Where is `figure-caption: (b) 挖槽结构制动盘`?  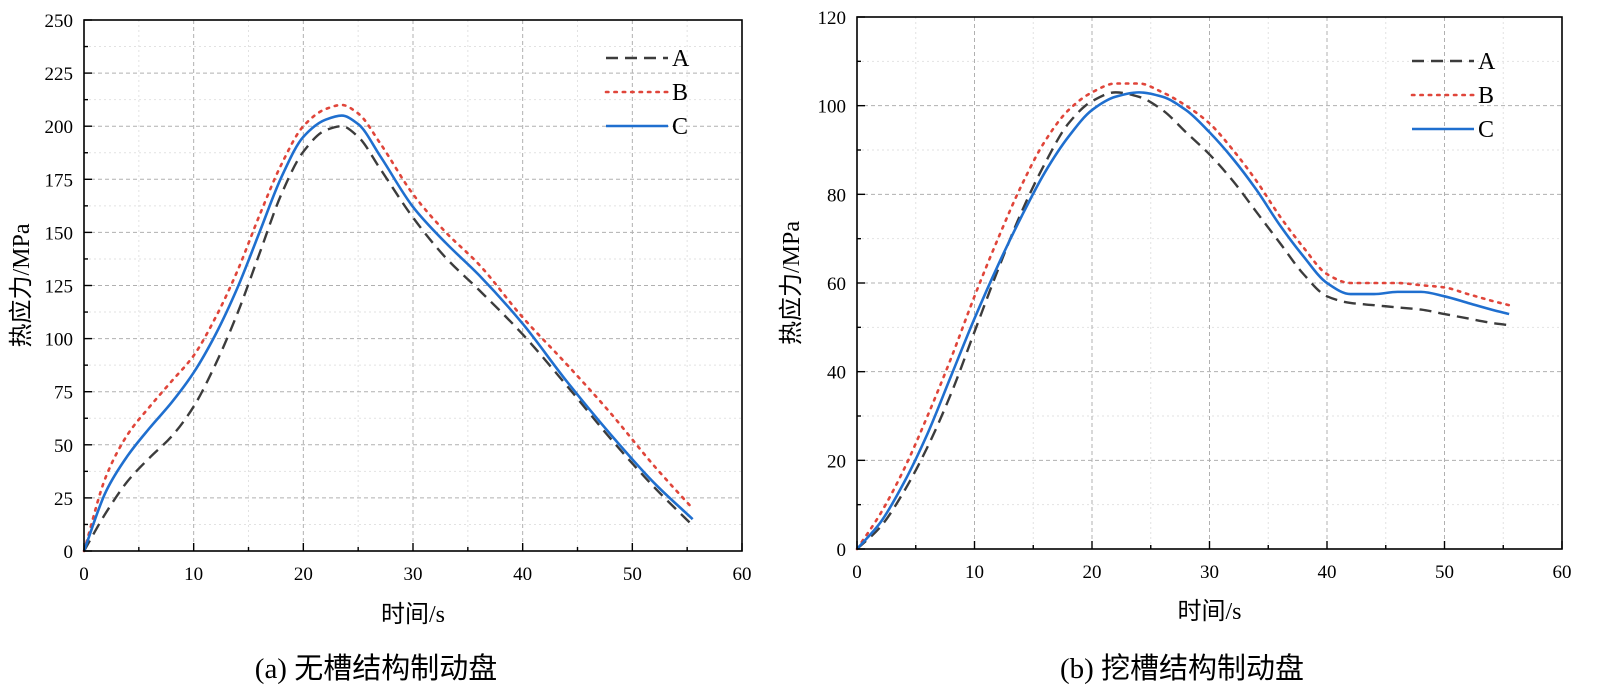 figure-caption: (b) 挖槽结构制动盘 is located at coordinates (1182, 668).